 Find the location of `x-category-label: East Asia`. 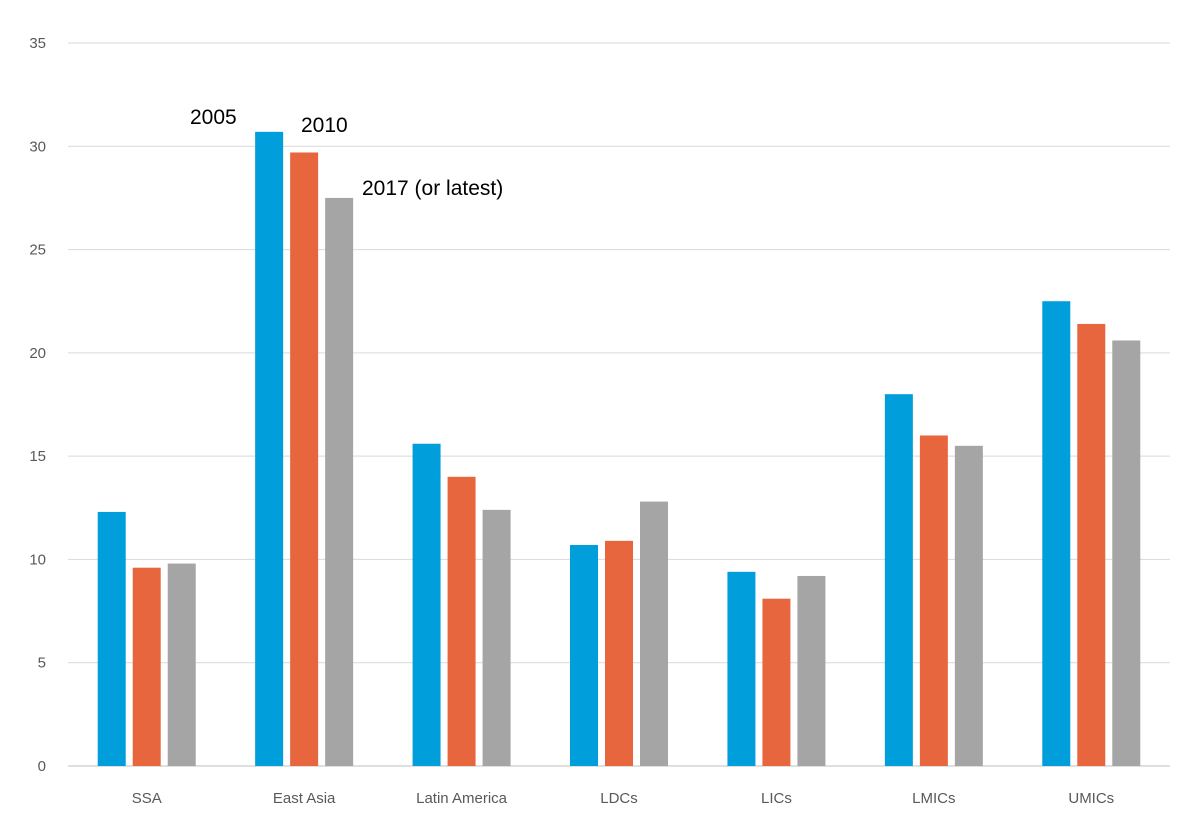

x-category-label: East Asia is located at coordinates (304, 798).